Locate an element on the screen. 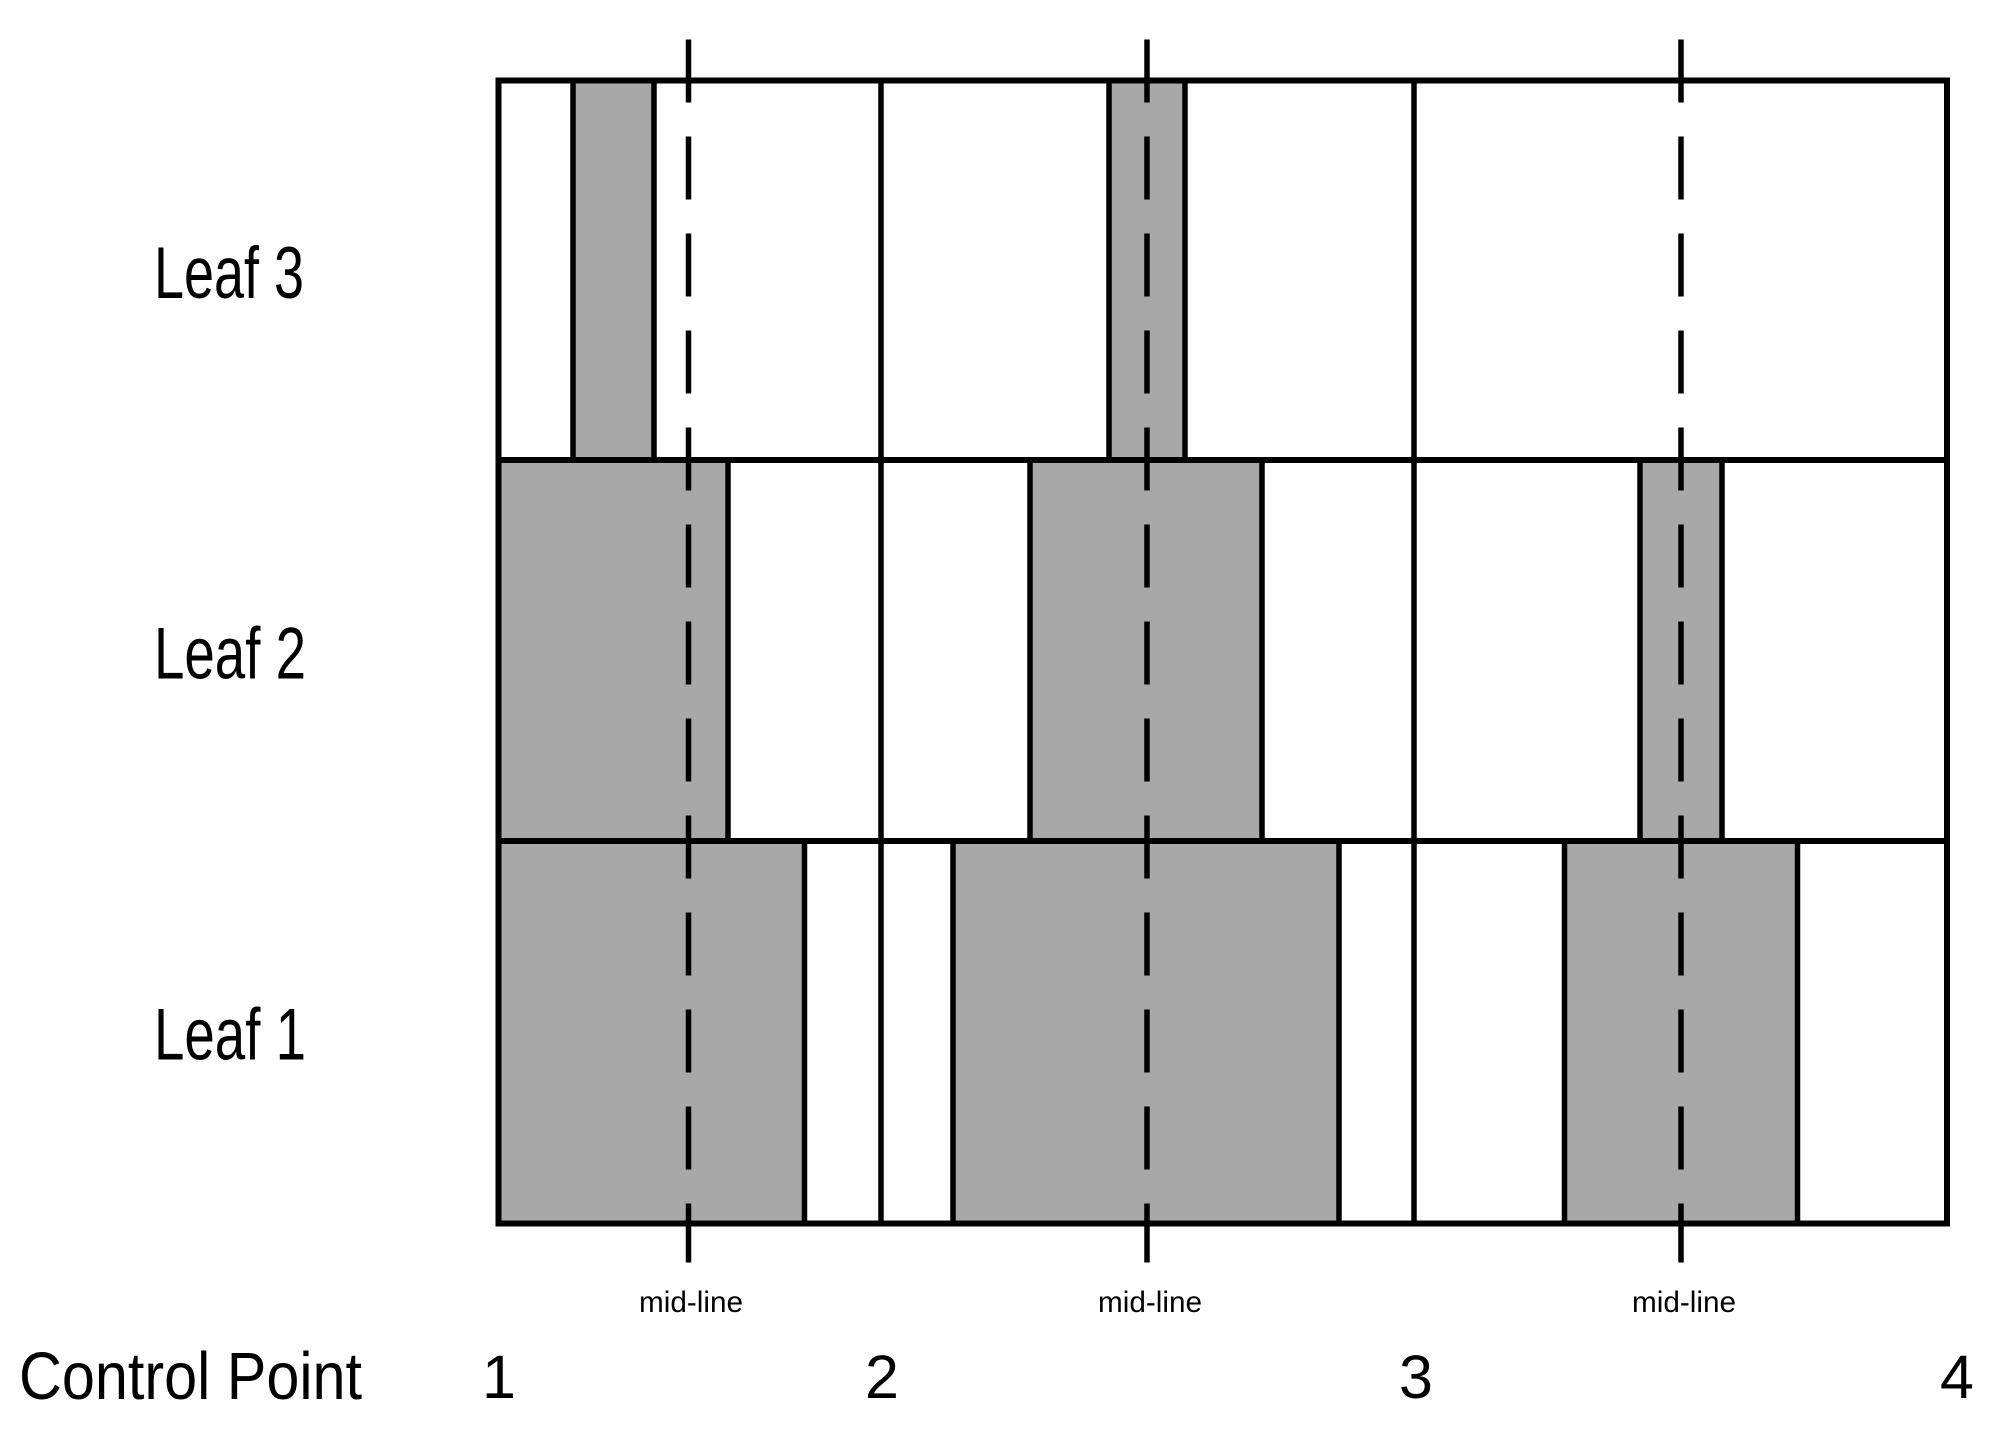 This screenshot has width=2014, height=1434. svg-text: Leaf 2 is located at coordinates (230, 654).